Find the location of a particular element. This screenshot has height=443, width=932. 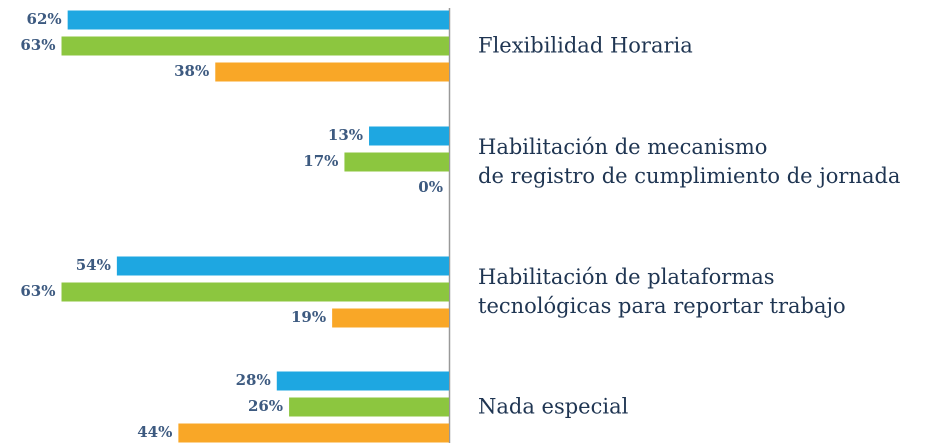

category-label: tecnológicas para reportar trabajo is located at coordinates (662, 306).